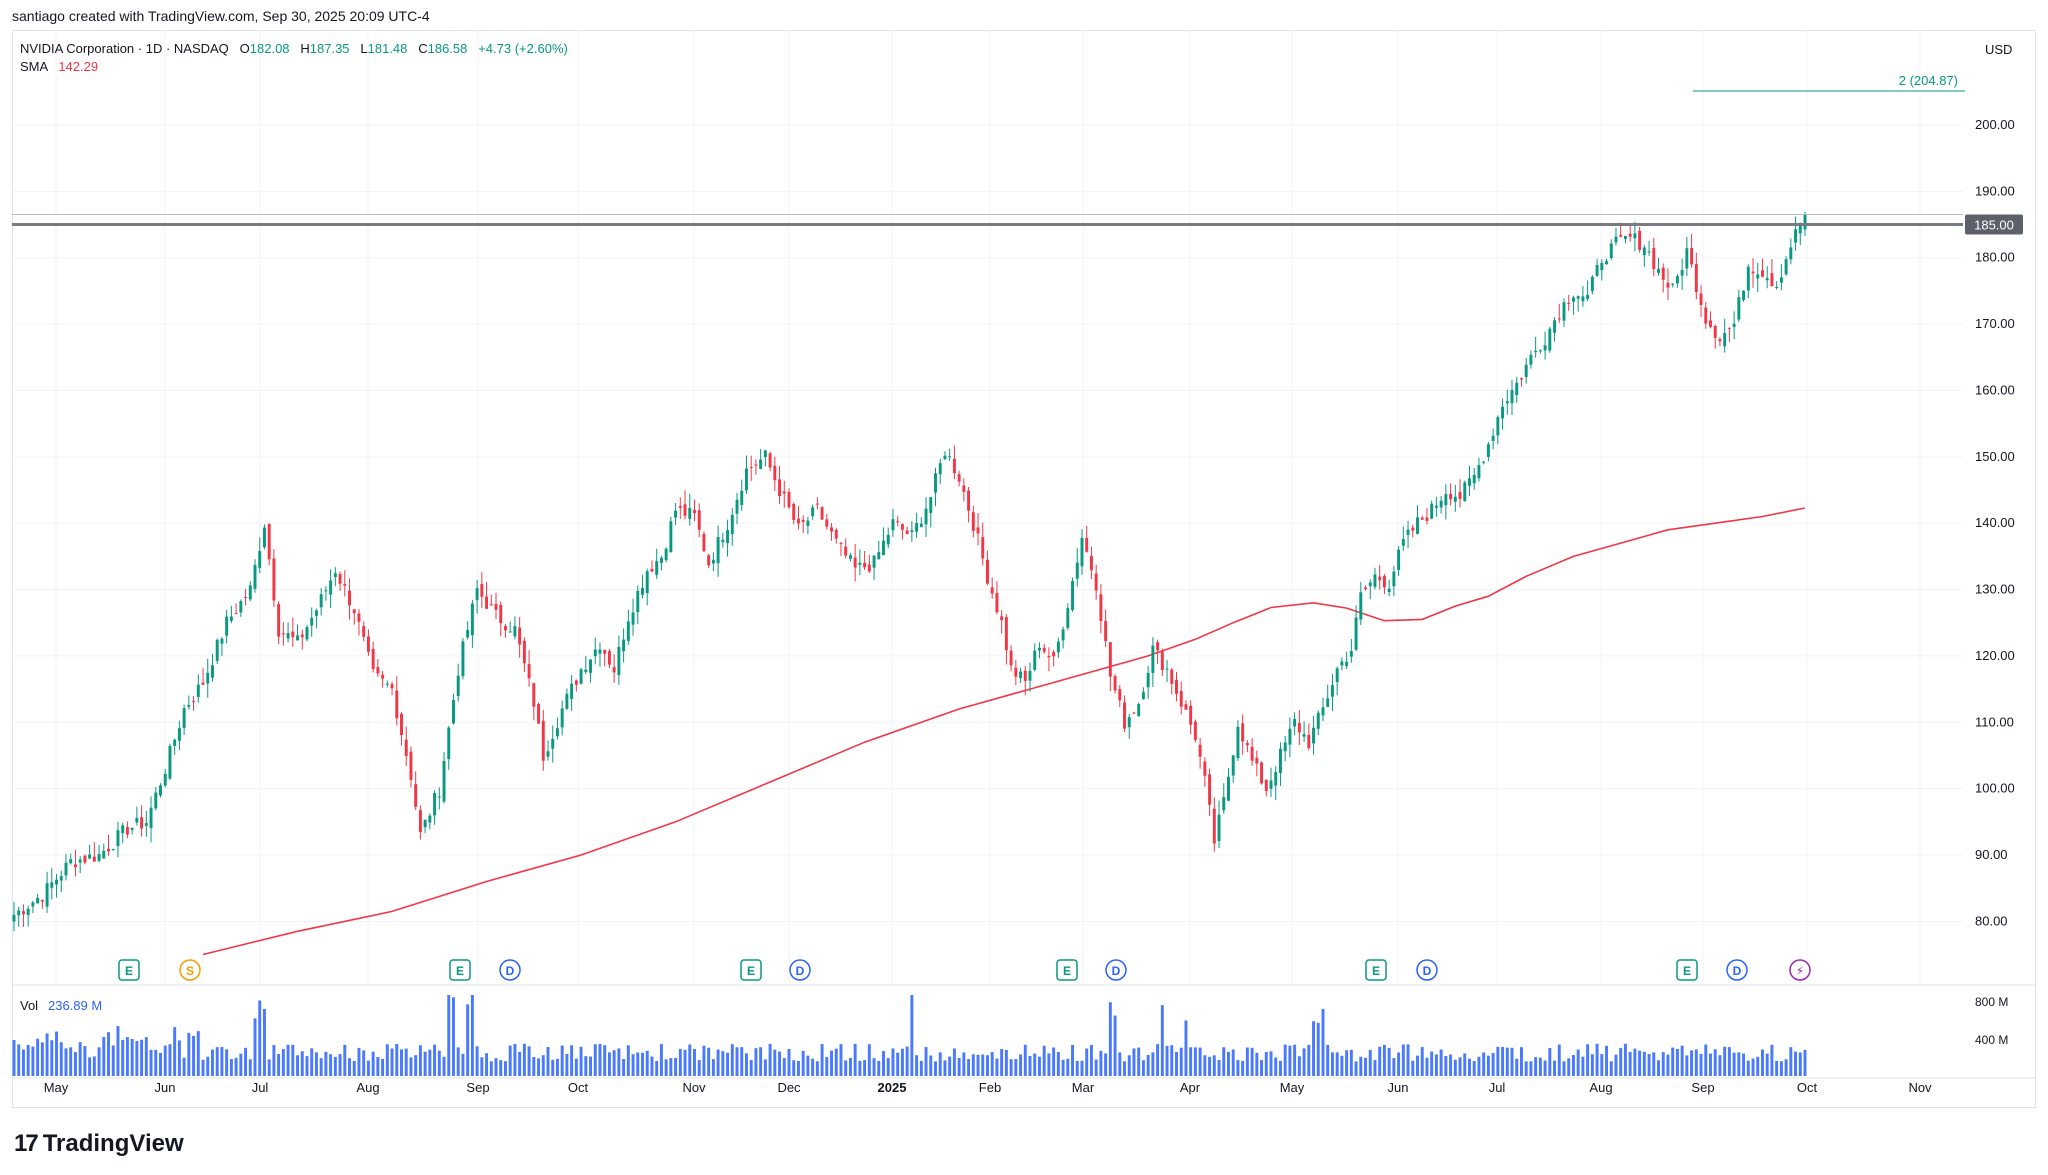 The height and width of the screenshot is (1175, 2048). I want to click on currency-label: USD, so click(1999, 49).